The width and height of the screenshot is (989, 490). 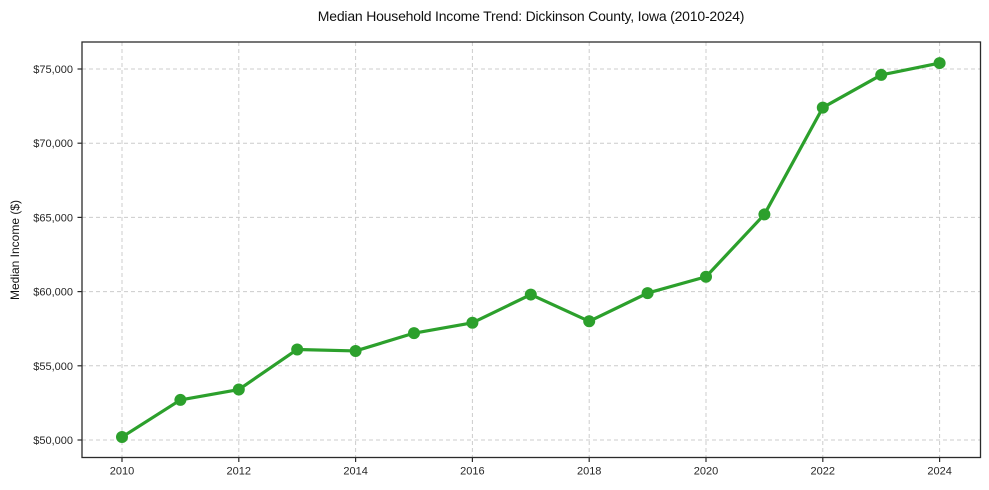 I want to click on y-tick-label: $75,000, so click(x=53, y=70).